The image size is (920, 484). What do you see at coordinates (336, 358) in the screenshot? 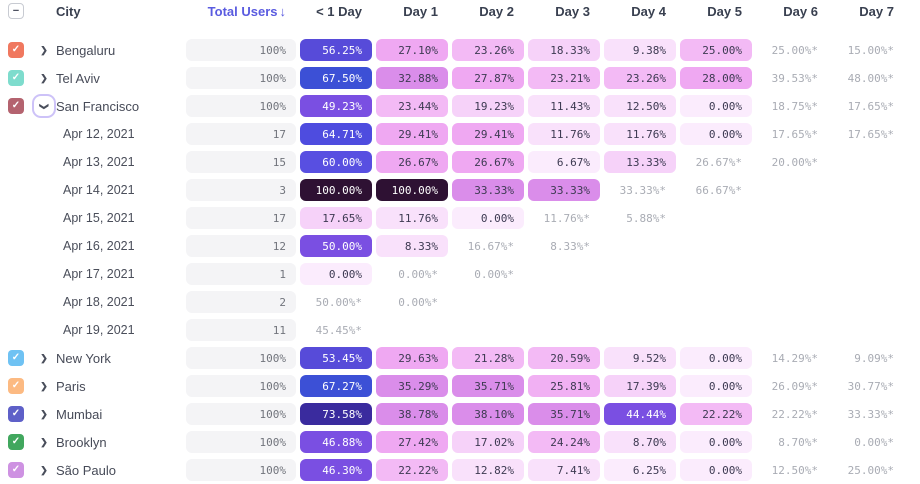
I see `retention-cell: 53.45%` at bounding box center [336, 358].